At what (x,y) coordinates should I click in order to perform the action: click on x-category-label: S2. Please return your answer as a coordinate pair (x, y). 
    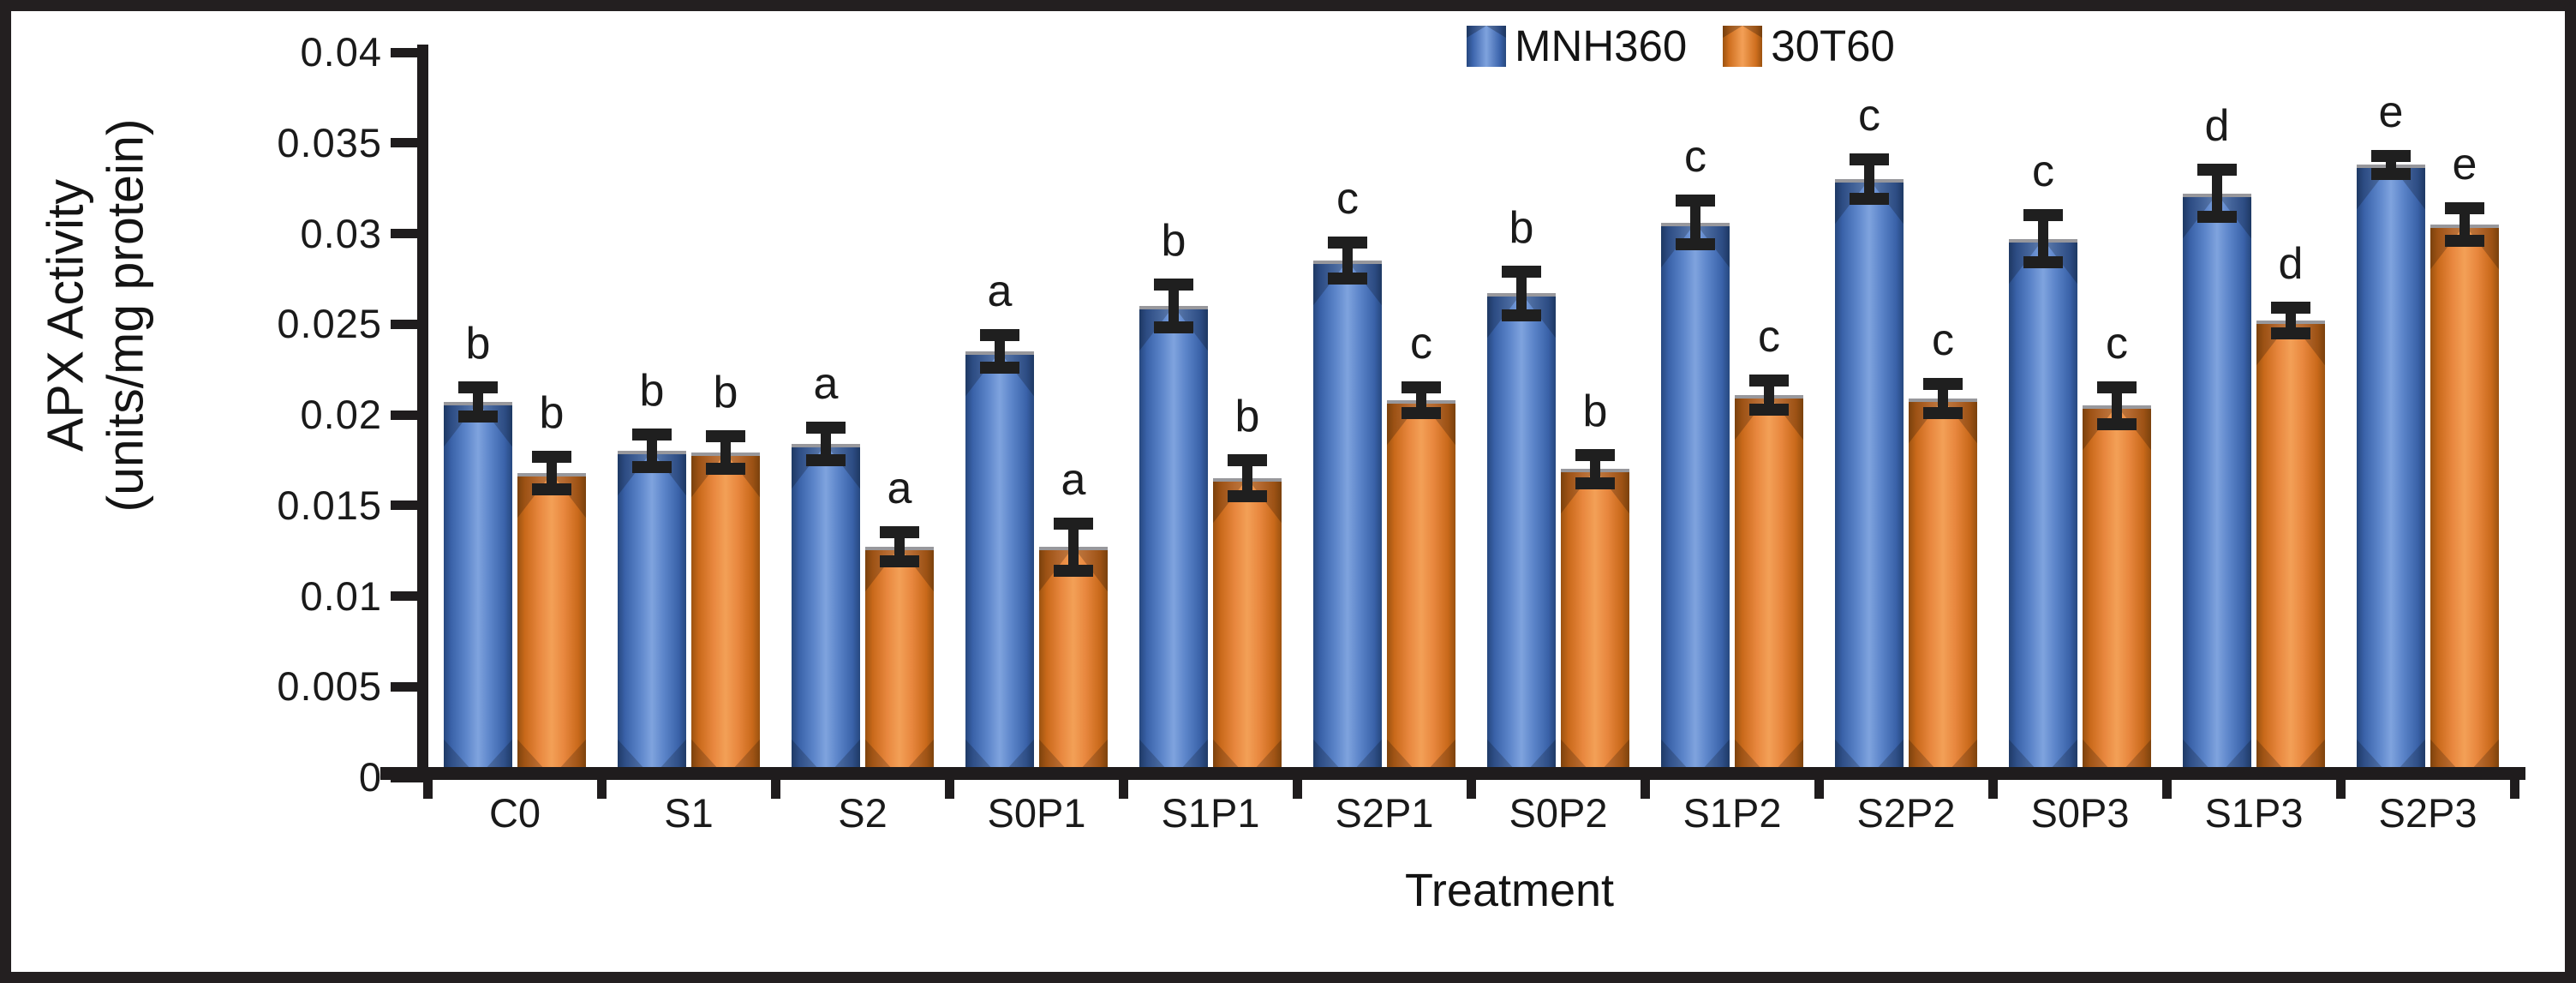
    Looking at the image, I should click on (863, 813).